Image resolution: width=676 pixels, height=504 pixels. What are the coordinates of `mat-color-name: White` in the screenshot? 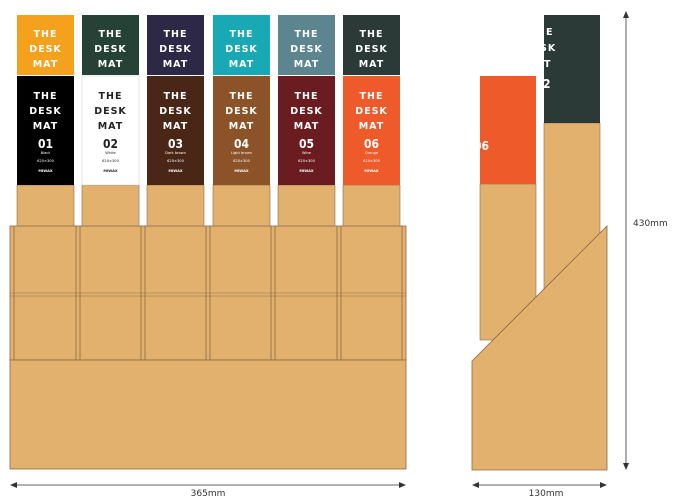 It's located at (110, 153).